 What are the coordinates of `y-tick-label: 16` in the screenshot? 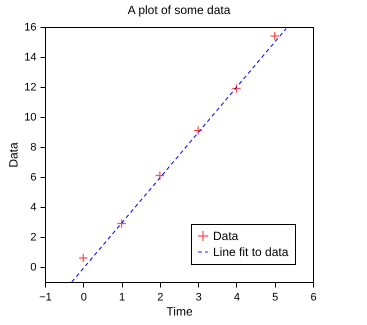 It's located at (30, 28).